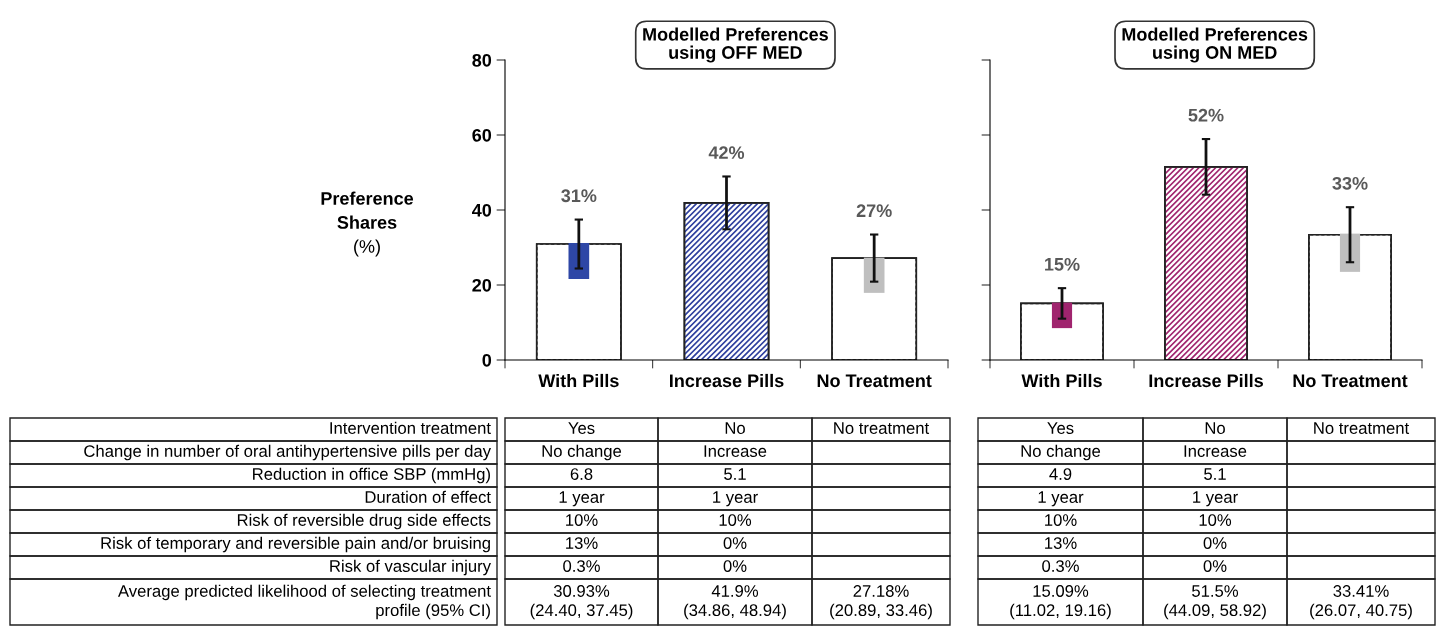 Image resolution: width=1439 pixels, height=630 pixels. I want to click on text: Risk of reversible drug side effects, so click(364, 521).